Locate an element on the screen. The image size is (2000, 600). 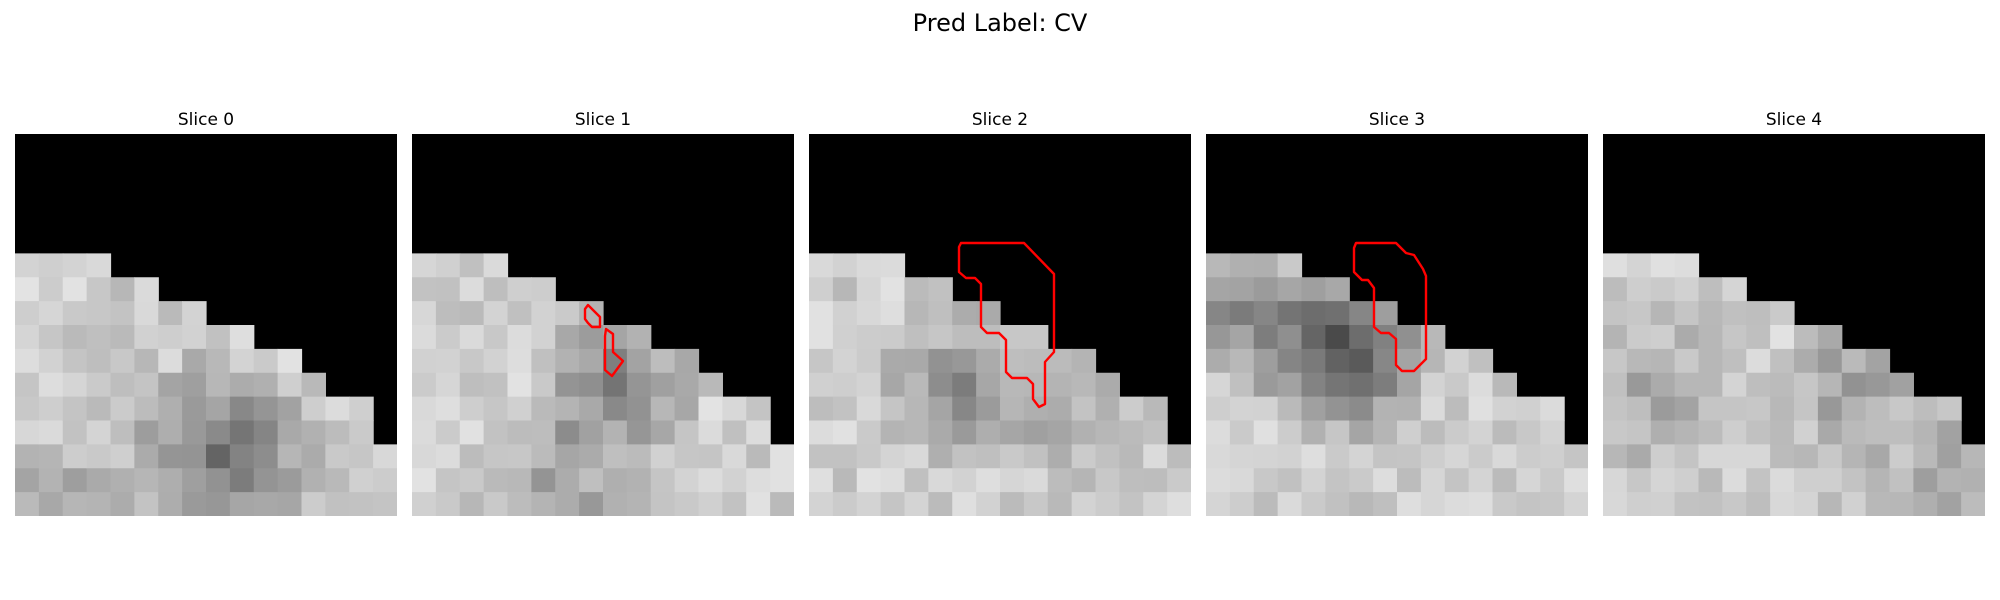
figure-title: Pred Label: CV is located at coordinates (1000, 23).